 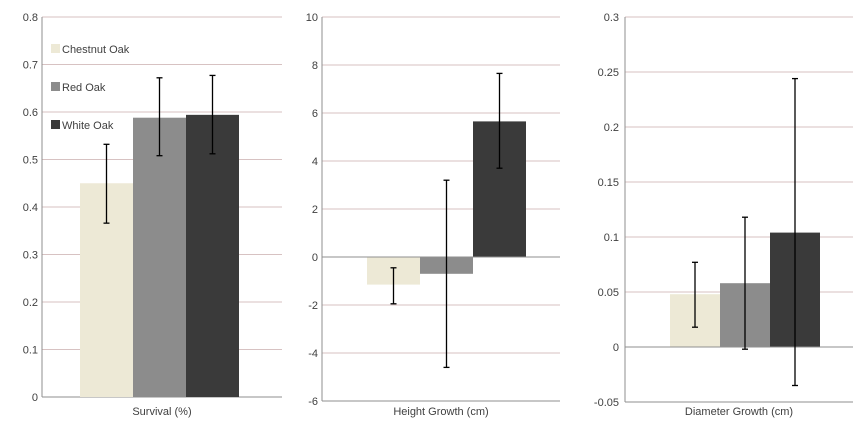 I want to click on y-tick-label: 0.6, so click(x=30, y=113).